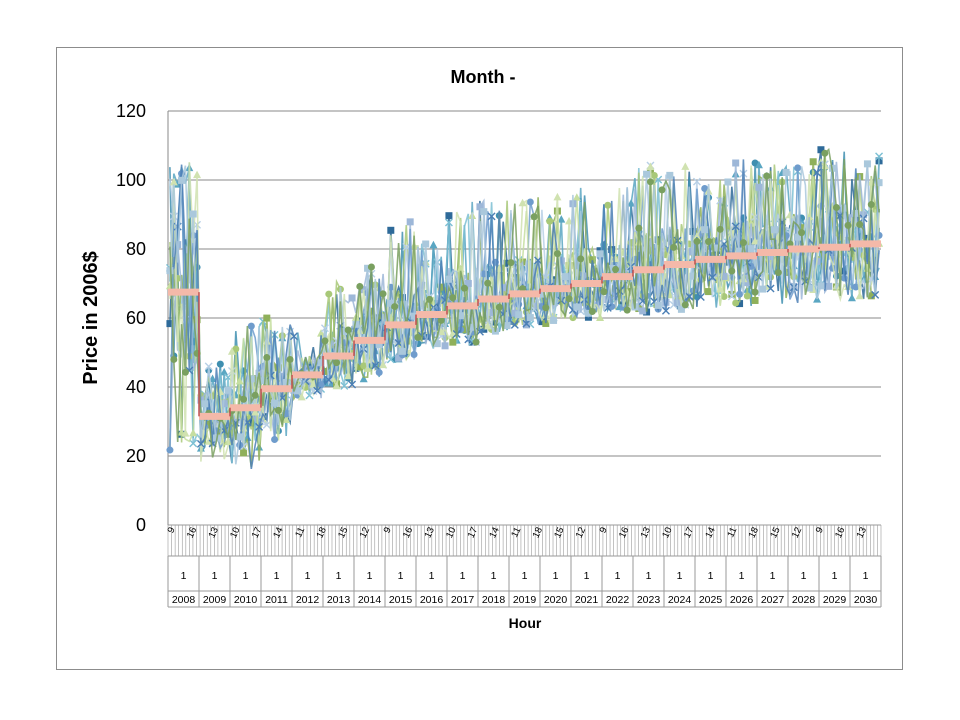  Describe the element at coordinates (667, 533) in the screenshot. I see `hour-tick-label: 10` at that location.